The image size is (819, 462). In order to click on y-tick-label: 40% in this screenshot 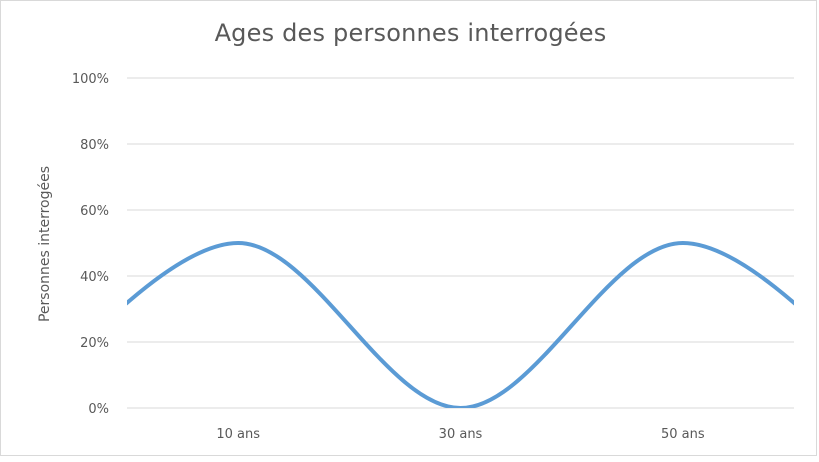, I will do `click(94, 277)`.